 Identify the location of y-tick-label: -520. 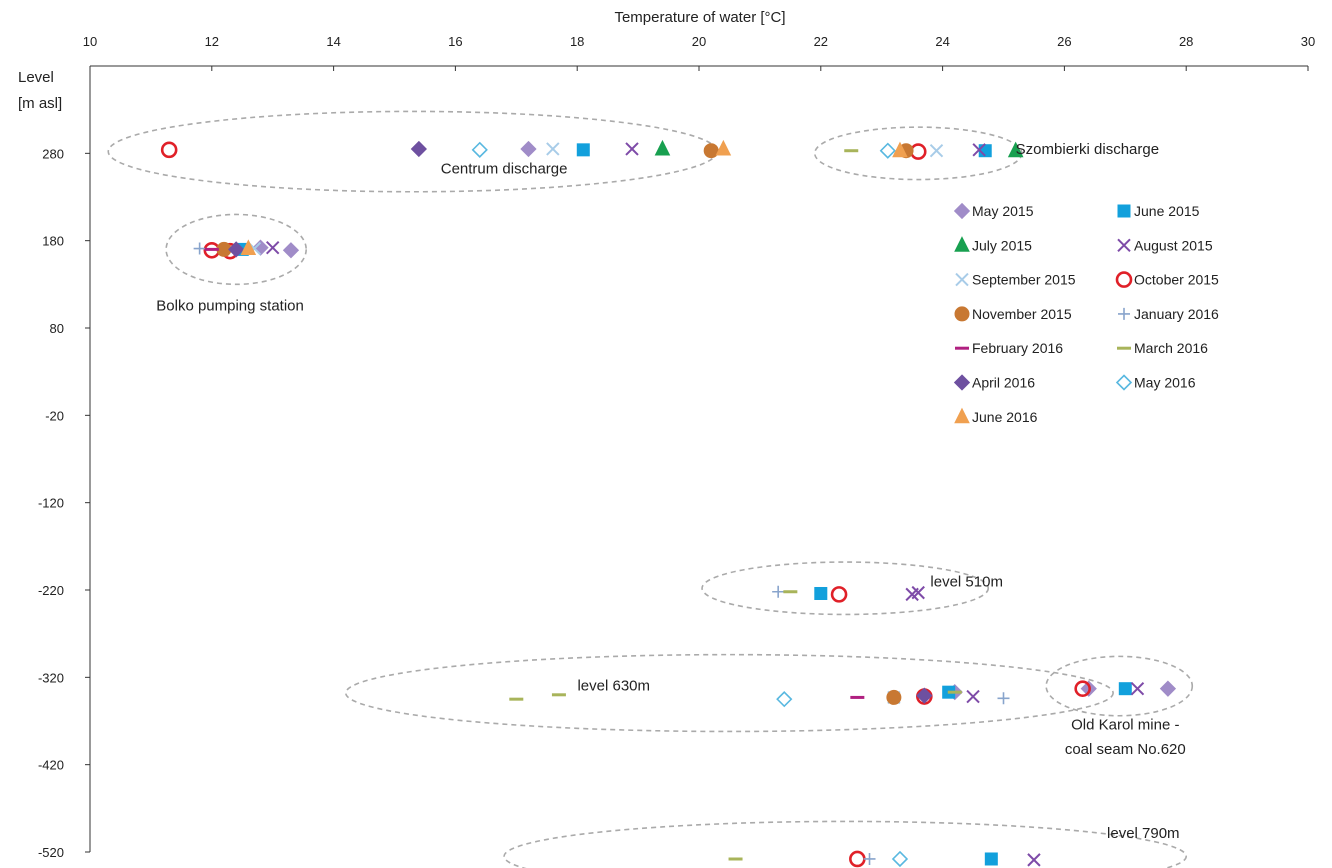
(51, 852).